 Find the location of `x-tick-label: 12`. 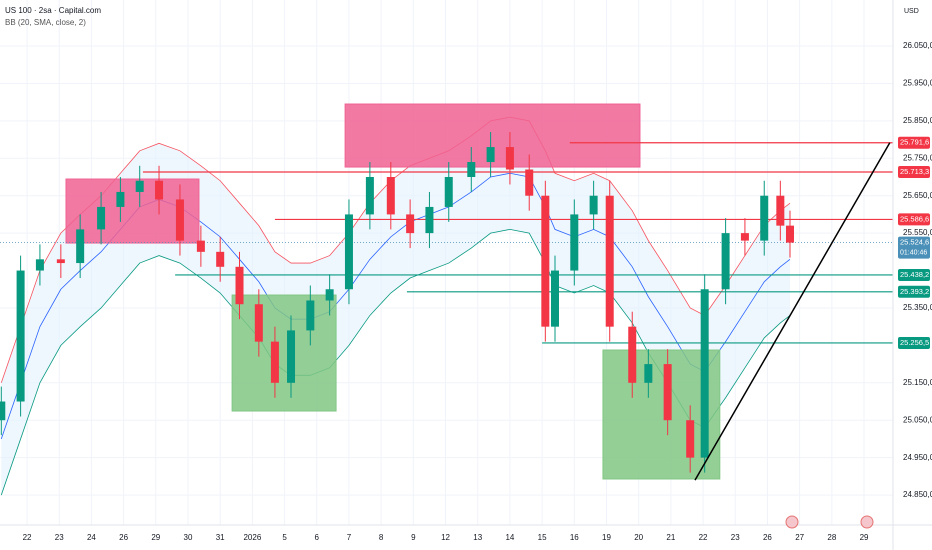

x-tick-label: 12 is located at coordinates (445, 537).